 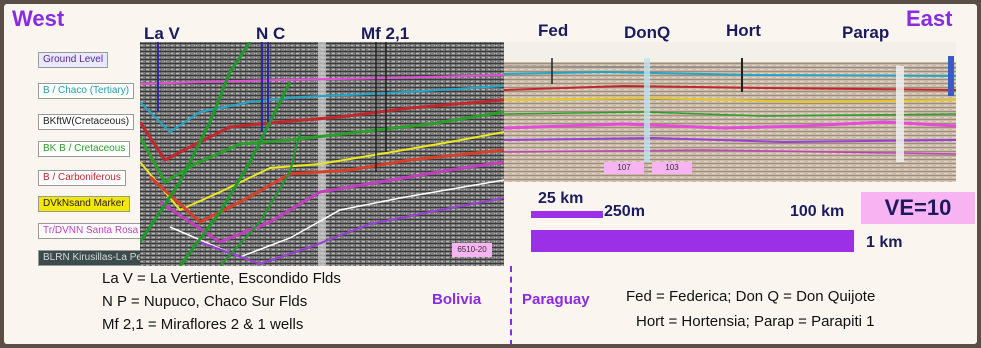 I want to click on scale-1km-label: 1 km, so click(x=884, y=242).